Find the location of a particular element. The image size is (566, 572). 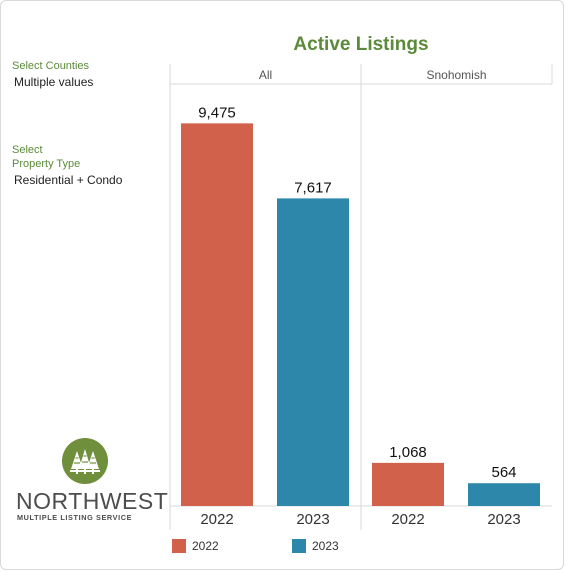

legend-label-2023: 2023 is located at coordinates (325, 546).